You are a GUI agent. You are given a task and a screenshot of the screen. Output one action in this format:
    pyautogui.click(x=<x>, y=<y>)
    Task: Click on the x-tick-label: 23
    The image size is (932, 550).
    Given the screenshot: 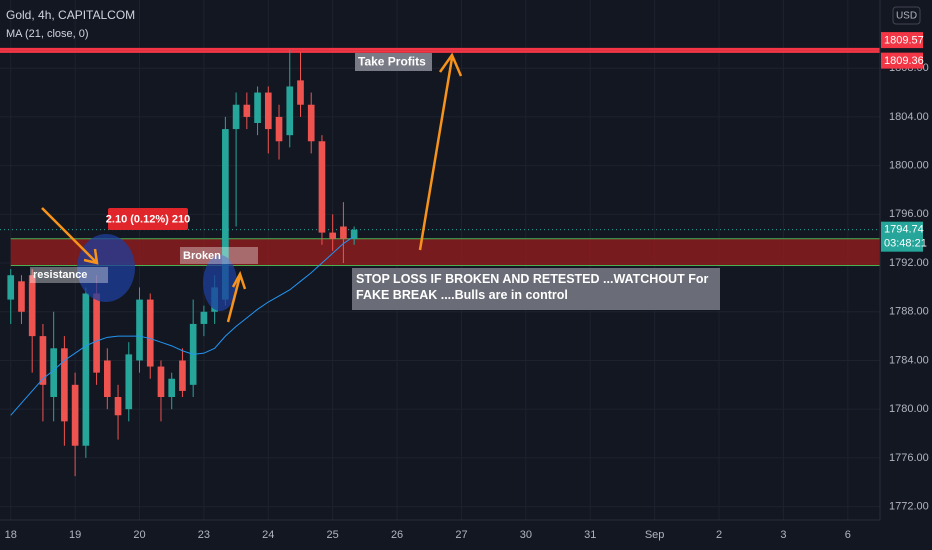 What is the action you would take?
    pyautogui.click(x=204, y=535)
    